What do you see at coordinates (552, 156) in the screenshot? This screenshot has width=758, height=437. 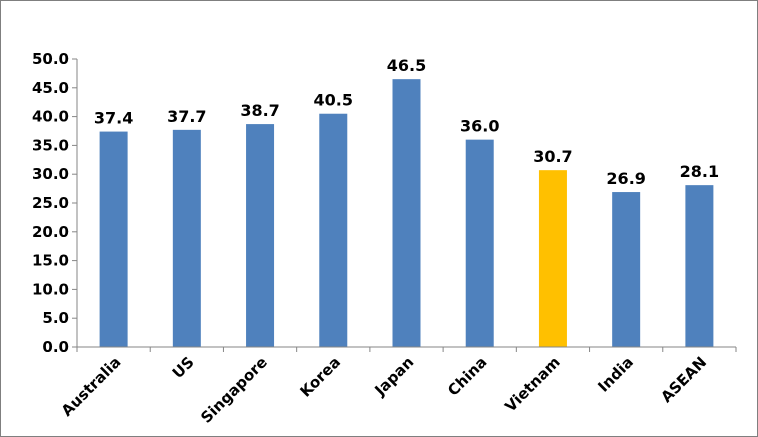 I see `data-label-vietnam: 30.7` at bounding box center [552, 156].